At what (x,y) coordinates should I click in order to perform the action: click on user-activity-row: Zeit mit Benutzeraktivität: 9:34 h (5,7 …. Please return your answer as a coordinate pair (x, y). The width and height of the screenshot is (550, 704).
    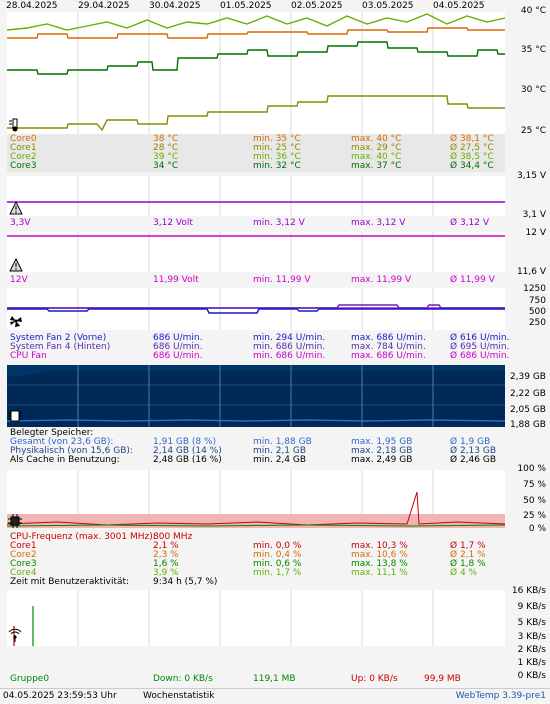
    Looking at the image, I should click on (280, 582).